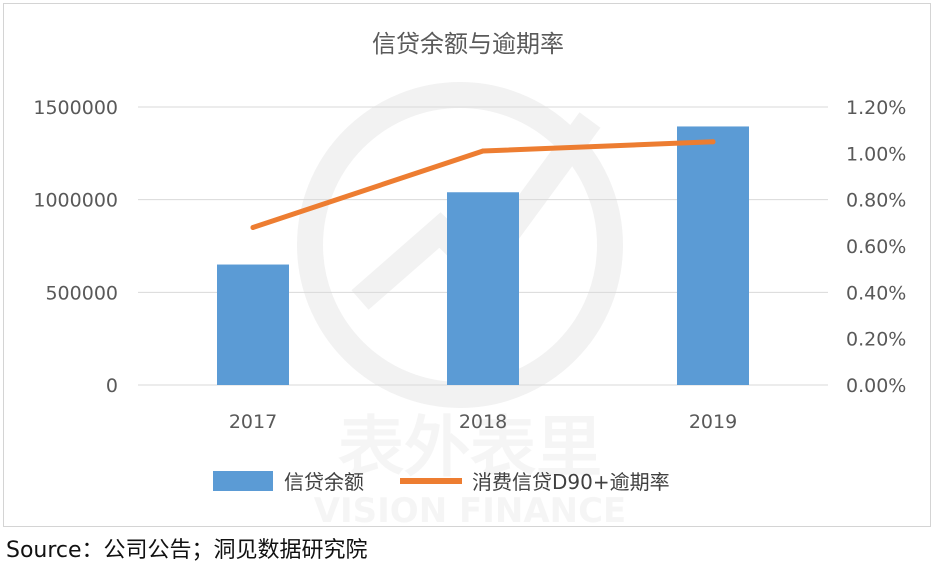  I want to click on right-tick-label: 1.00%, so click(876, 154).